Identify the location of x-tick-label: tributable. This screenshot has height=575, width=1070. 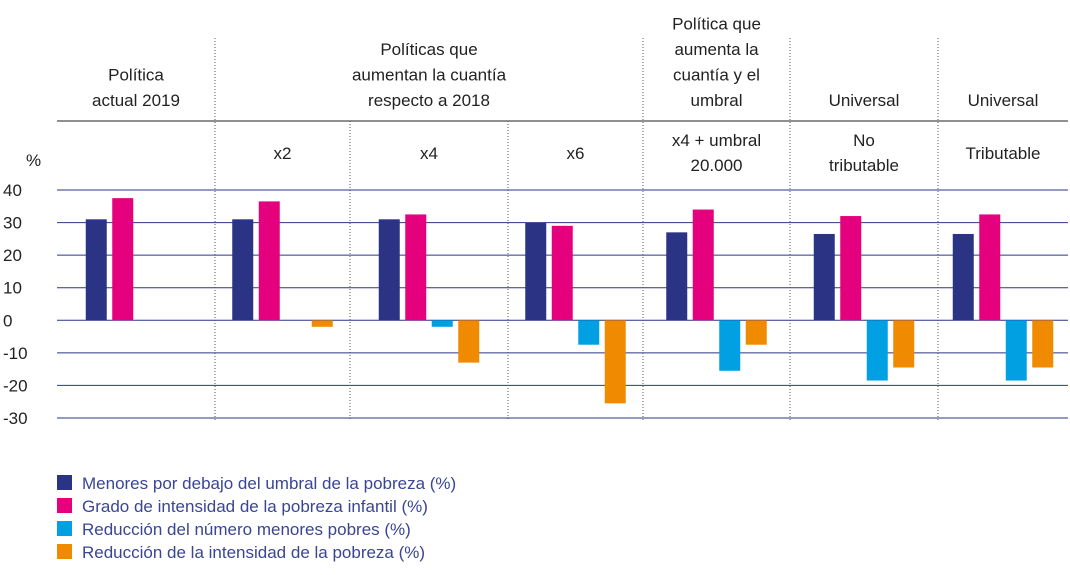
(864, 165).